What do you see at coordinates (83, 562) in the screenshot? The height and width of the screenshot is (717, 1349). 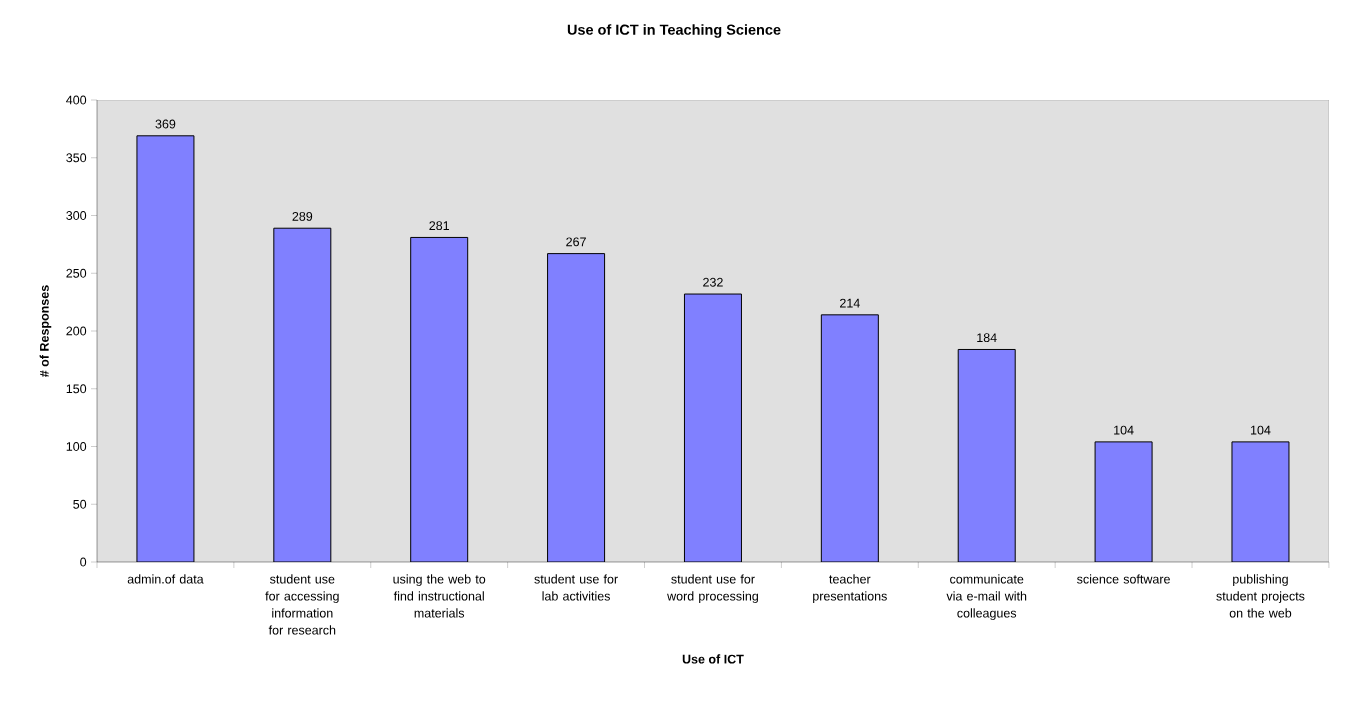 I see `y-tick-label: 0` at bounding box center [83, 562].